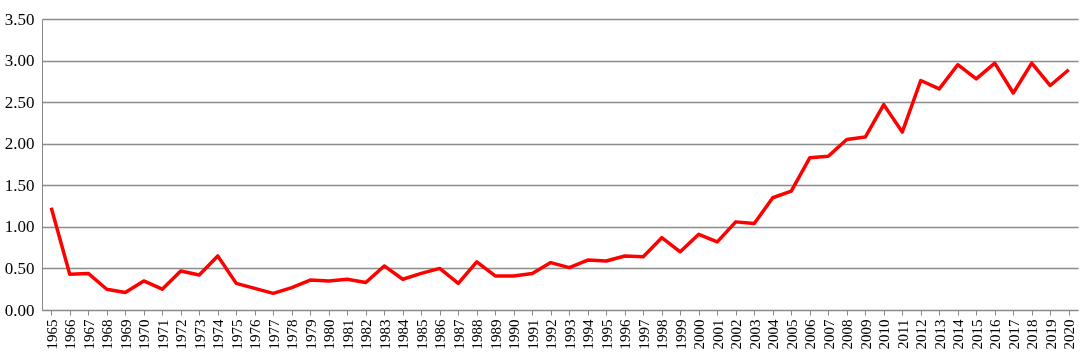 The width and height of the screenshot is (1084, 353). What do you see at coordinates (643, 334) in the screenshot?
I see `x-tick-label: 1997` at bounding box center [643, 334].